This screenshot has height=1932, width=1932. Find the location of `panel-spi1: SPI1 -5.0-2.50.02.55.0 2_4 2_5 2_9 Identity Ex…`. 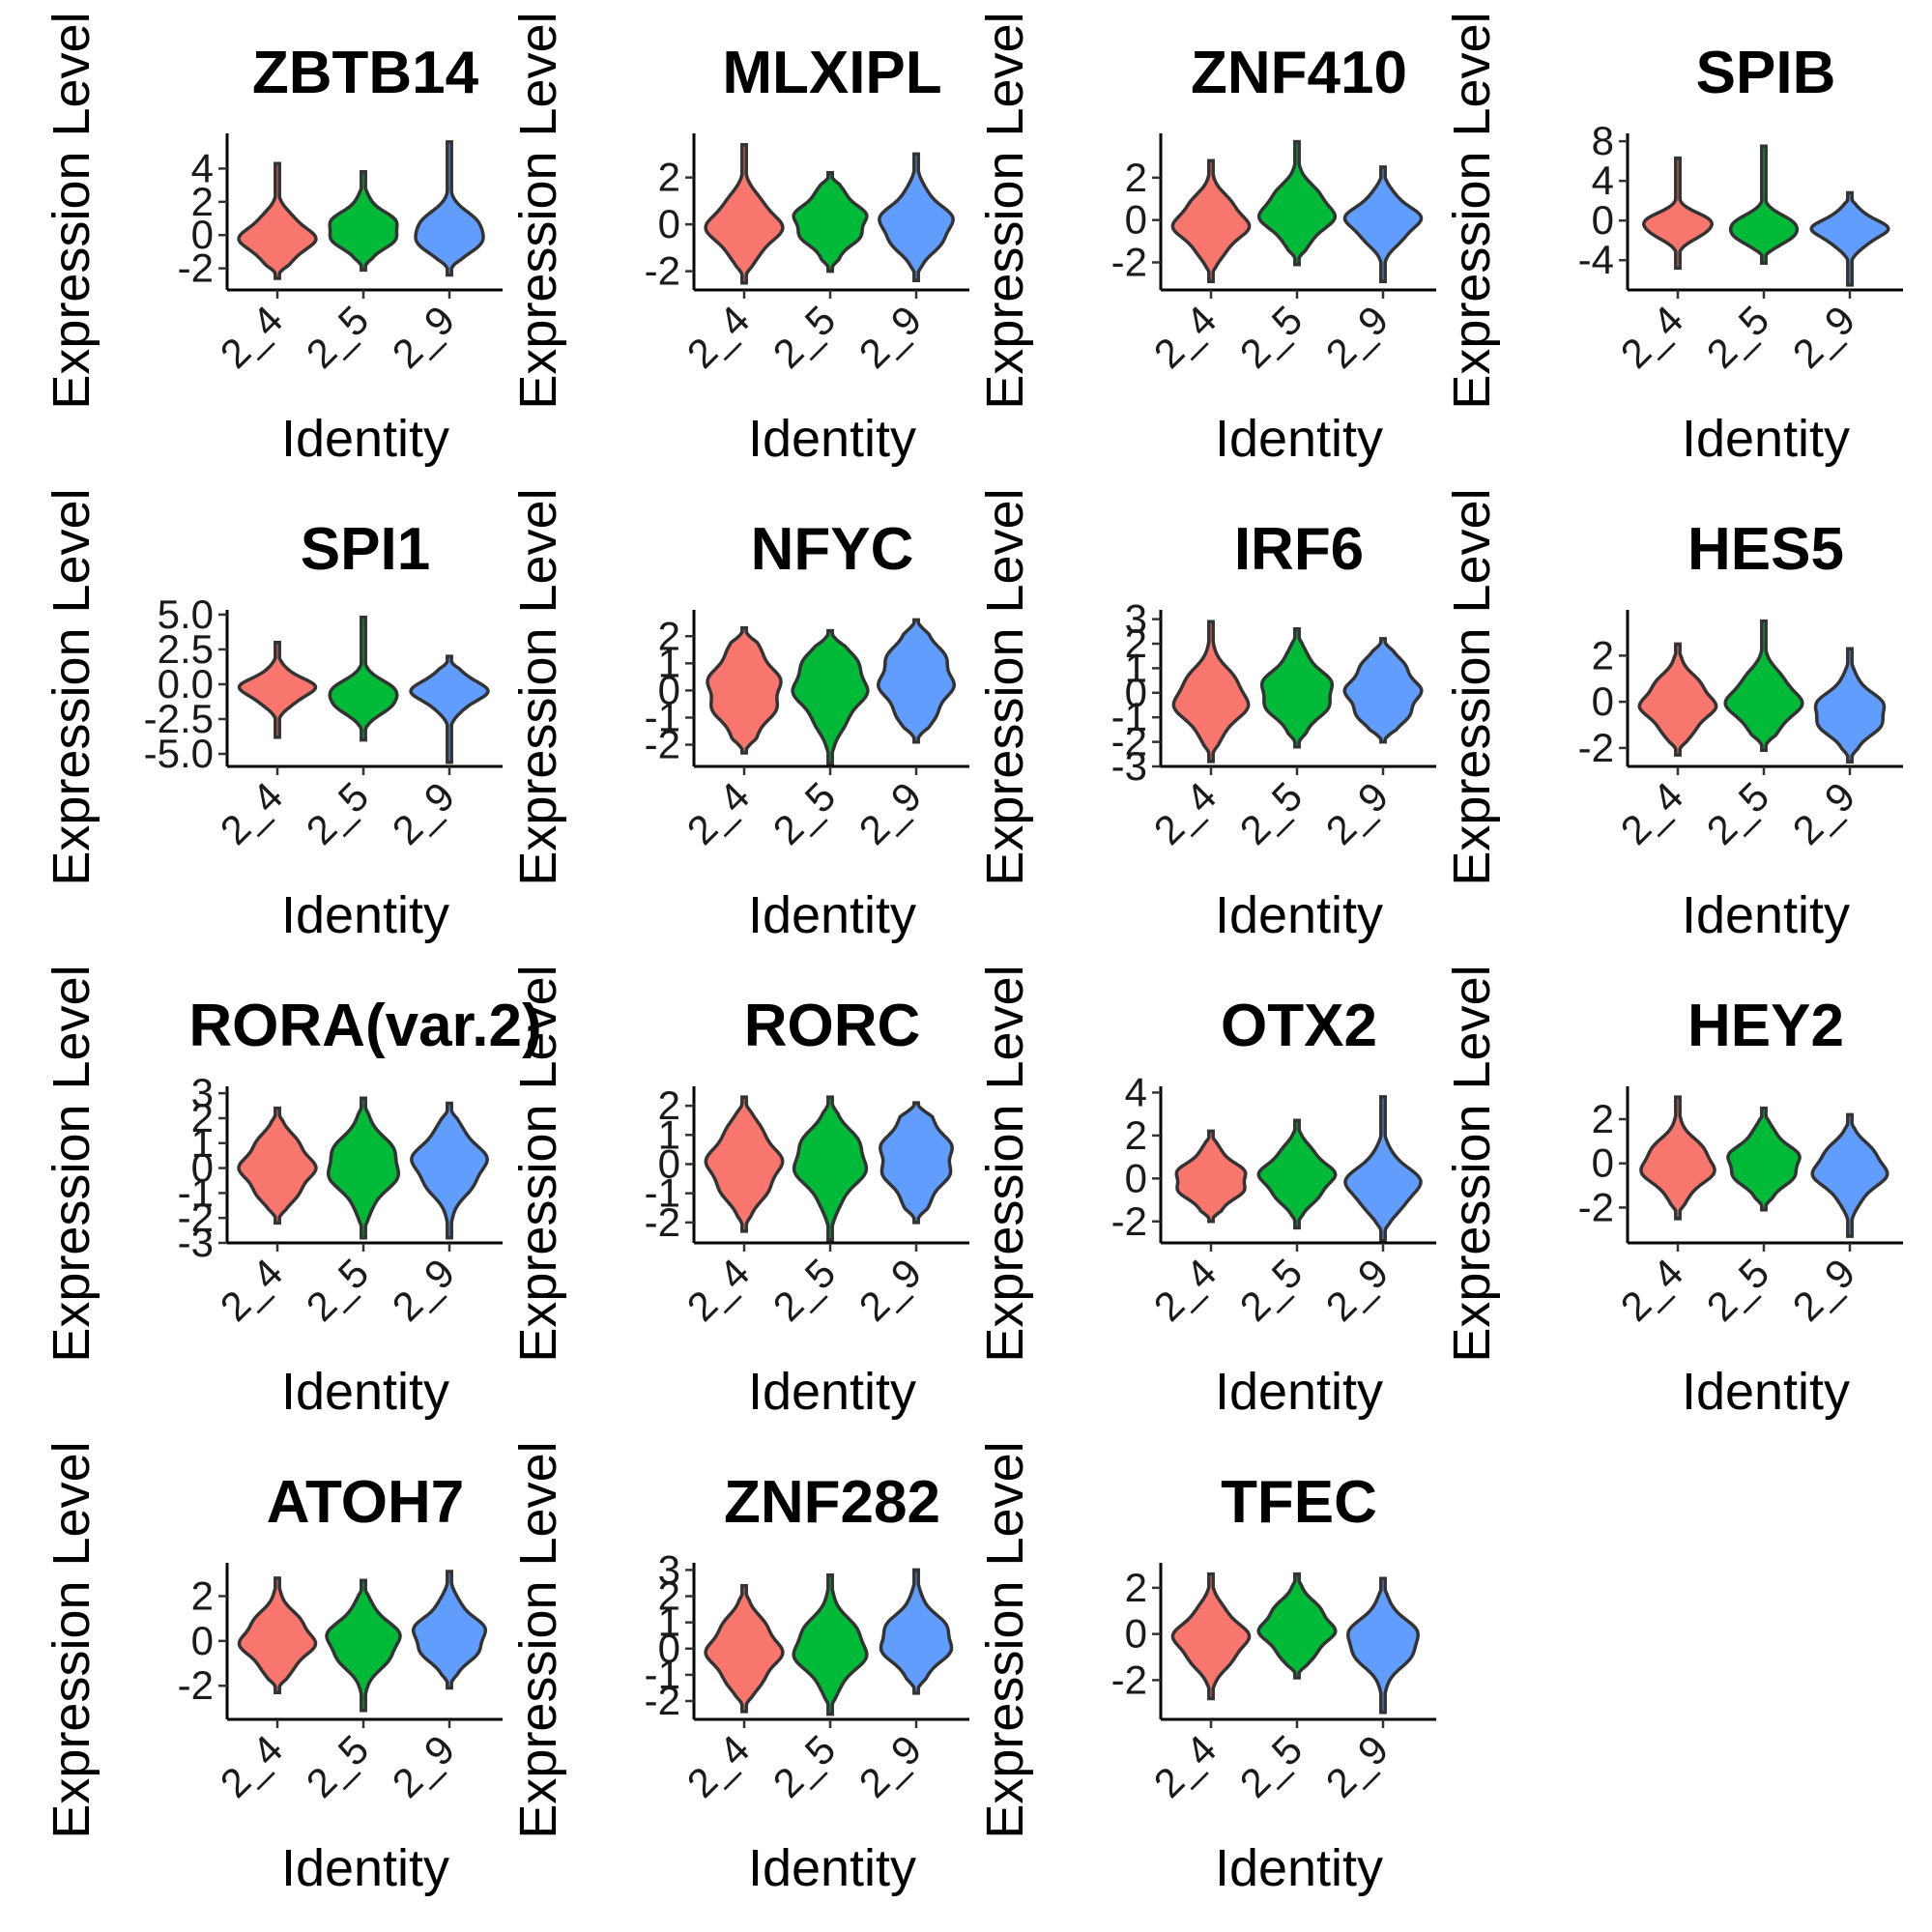

panel-spi1: SPI1 -5.0-2.50.02.55.0 2_4 2_5 2_9 Identity Ex… is located at coordinates (273, 716).